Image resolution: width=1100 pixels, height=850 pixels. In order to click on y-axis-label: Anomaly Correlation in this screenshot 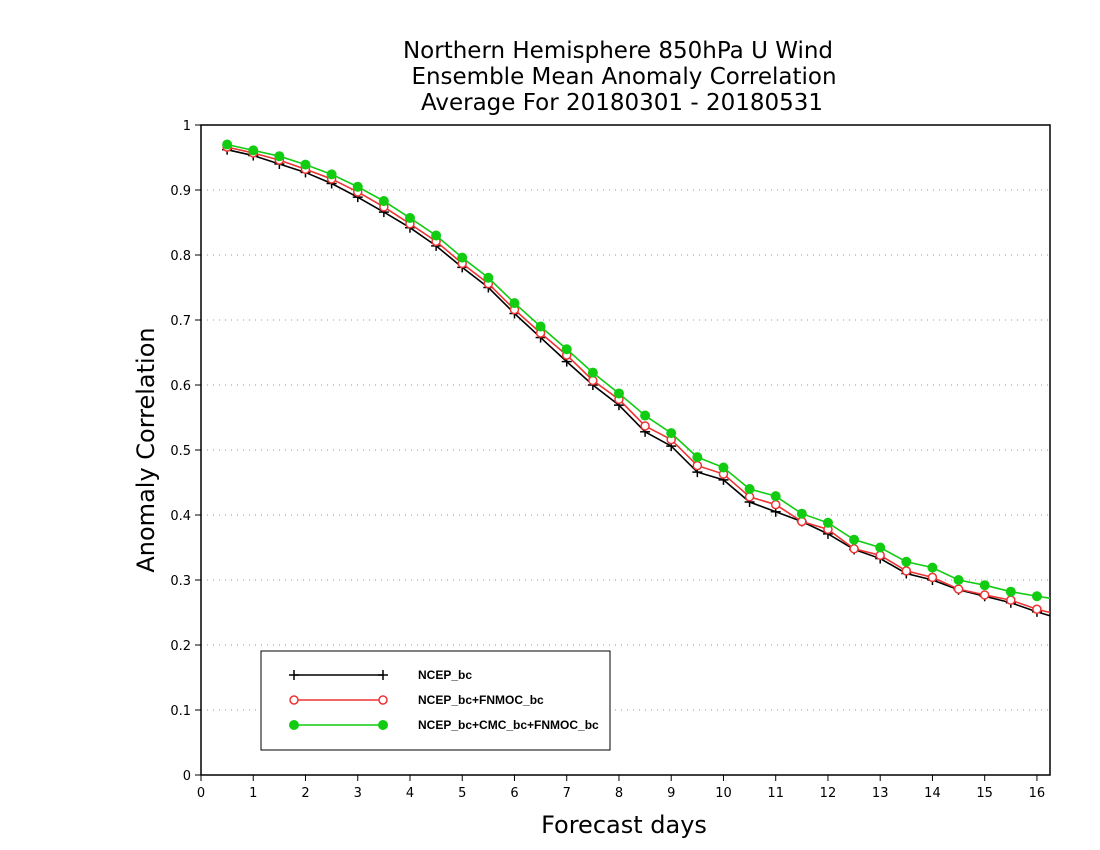, I will do `click(146, 449)`.